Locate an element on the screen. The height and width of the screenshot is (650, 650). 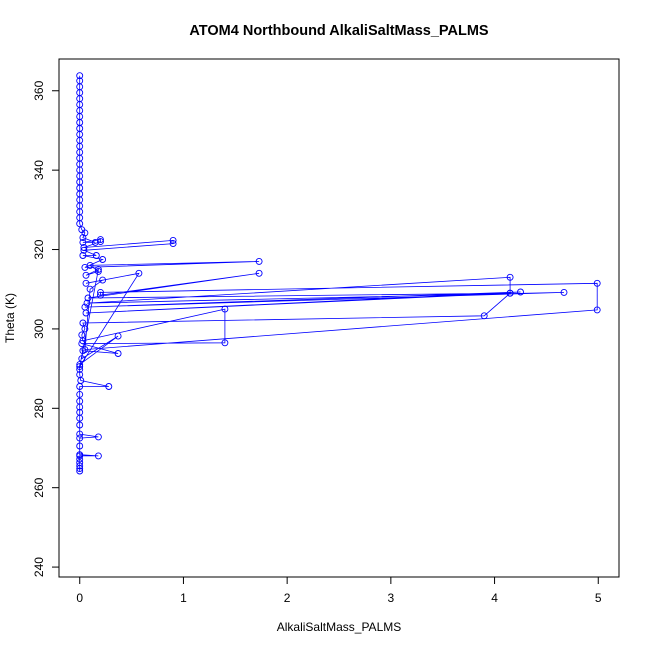
x-tick-label: 4 is located at coordinates (494, 598).